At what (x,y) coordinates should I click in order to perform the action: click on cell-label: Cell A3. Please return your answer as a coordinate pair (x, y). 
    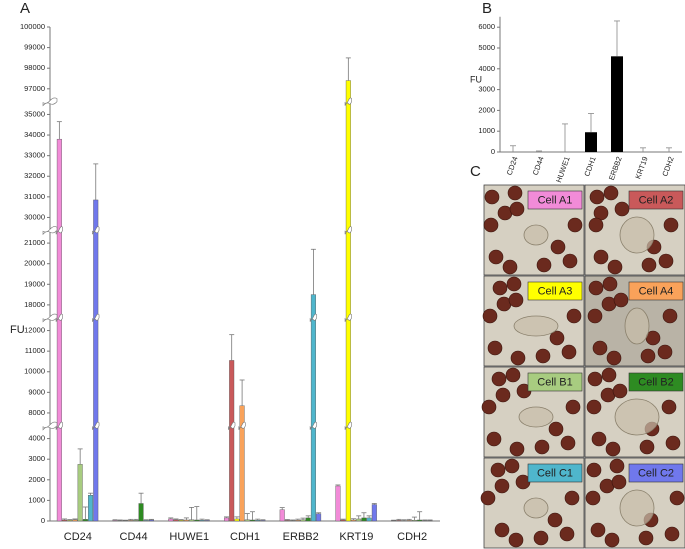
    Looking at the image, I should click on (555, 291).